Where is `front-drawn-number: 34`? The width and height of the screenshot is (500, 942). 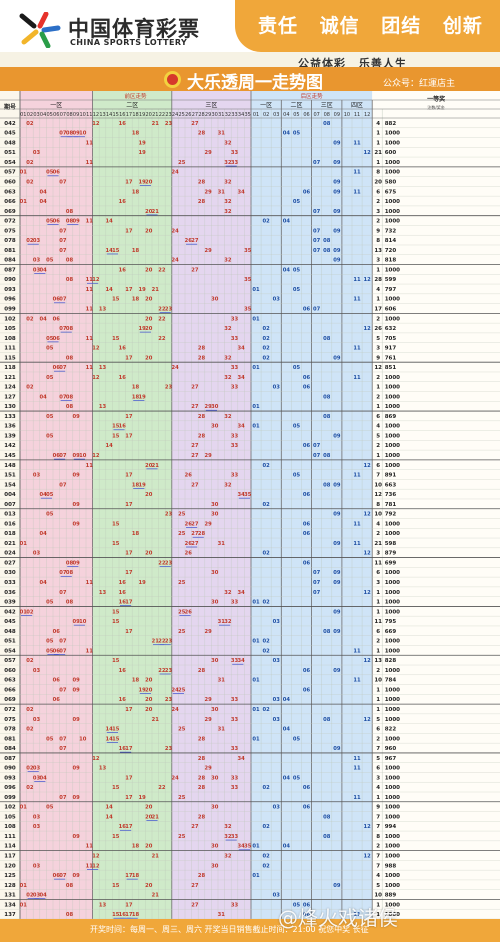
front-drawn-number: 34 is located at coordinates (241, 495).